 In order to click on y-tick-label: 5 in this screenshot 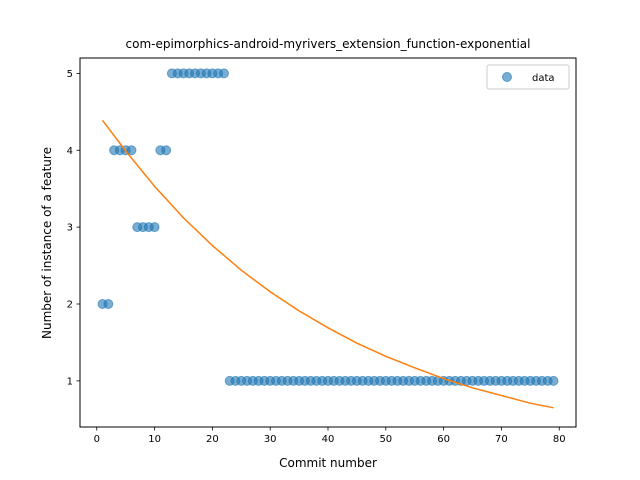, I will do `click(70, 74)`.